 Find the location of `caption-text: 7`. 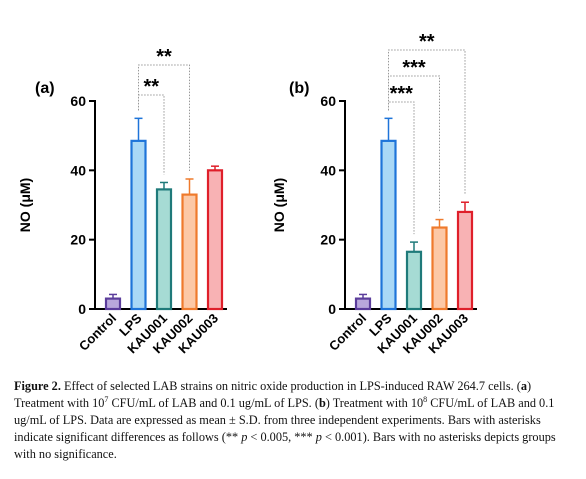

caption-text: 7 is located at coordinates (106, 399).